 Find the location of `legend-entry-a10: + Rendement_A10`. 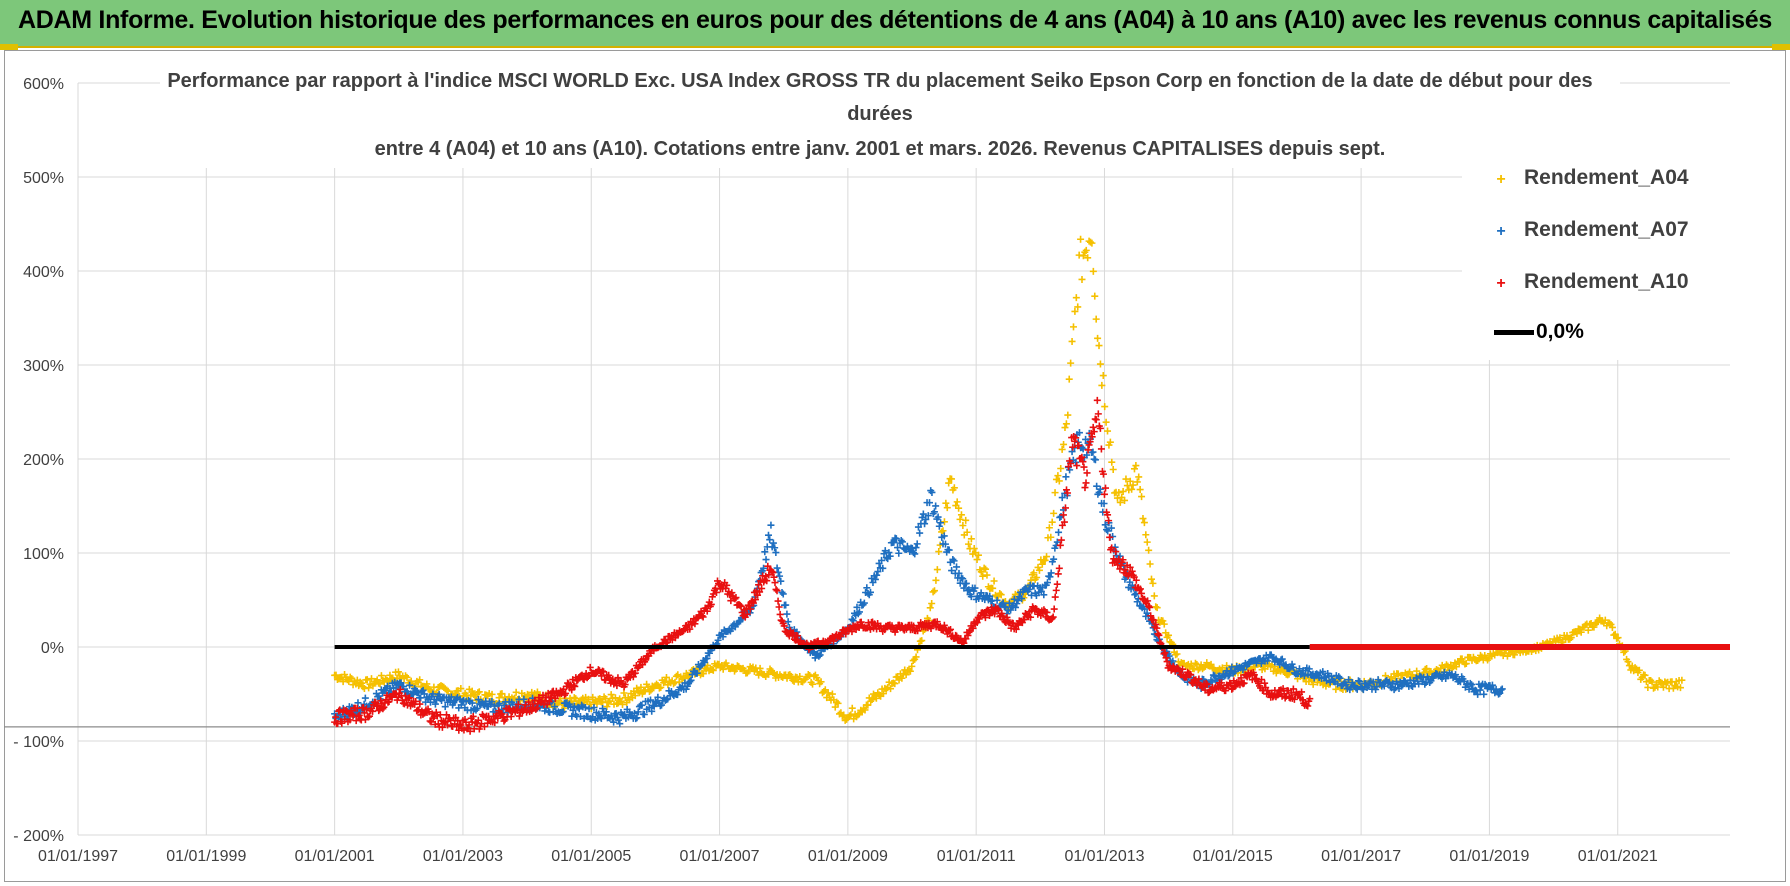

legend-entry-a10: + Rendement_A10 is located at coordinates (1589, 285).